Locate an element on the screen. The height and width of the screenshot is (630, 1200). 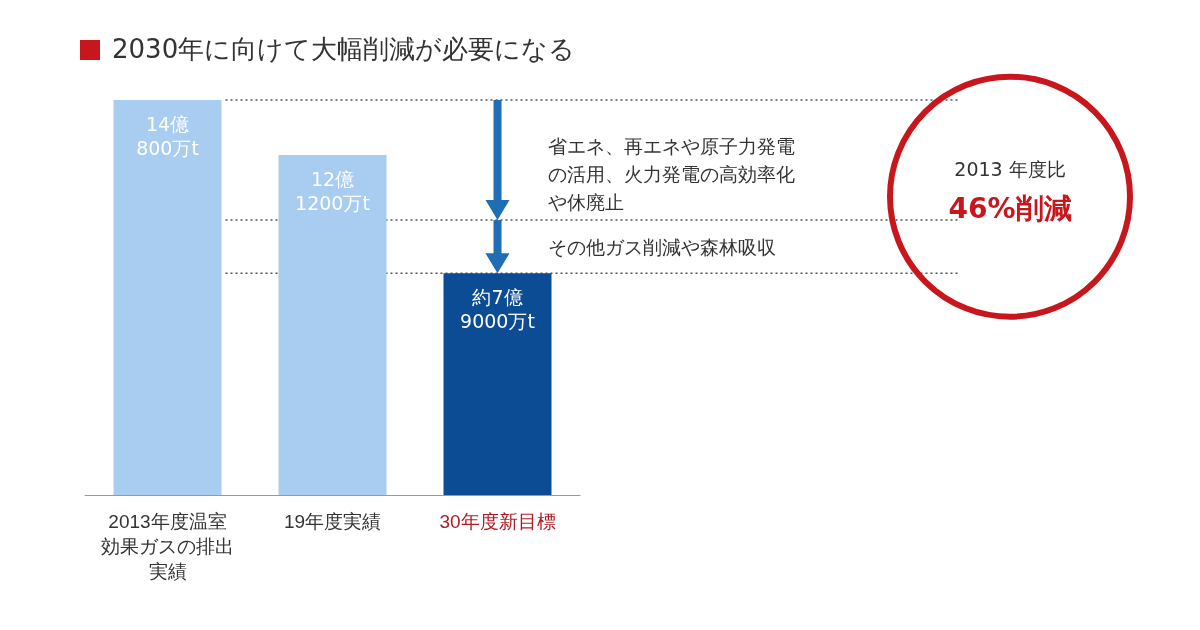
data-label: 14億 800万t is located at coordinates (167, 136).